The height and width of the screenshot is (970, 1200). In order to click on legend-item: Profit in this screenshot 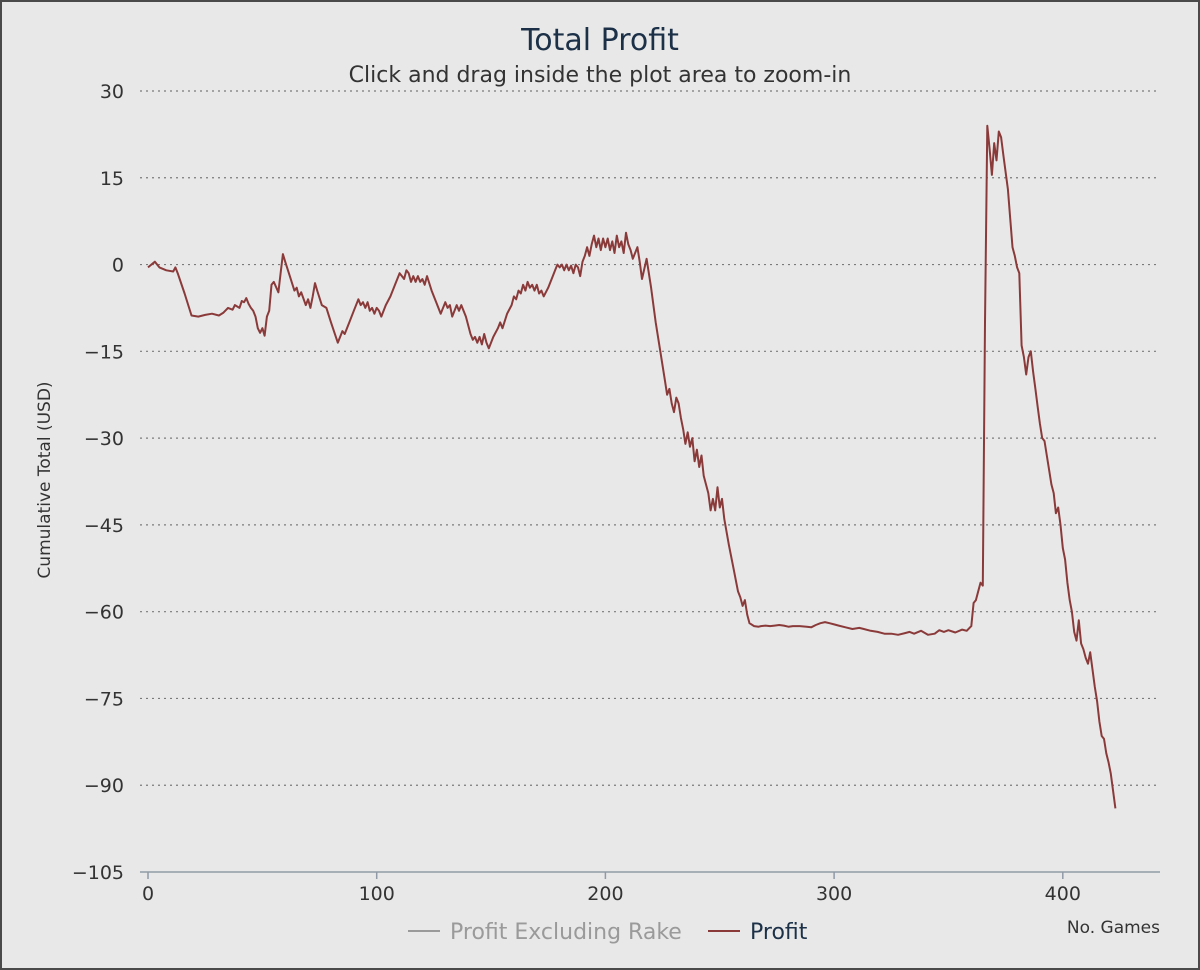, I will do `click(758, 932)`.